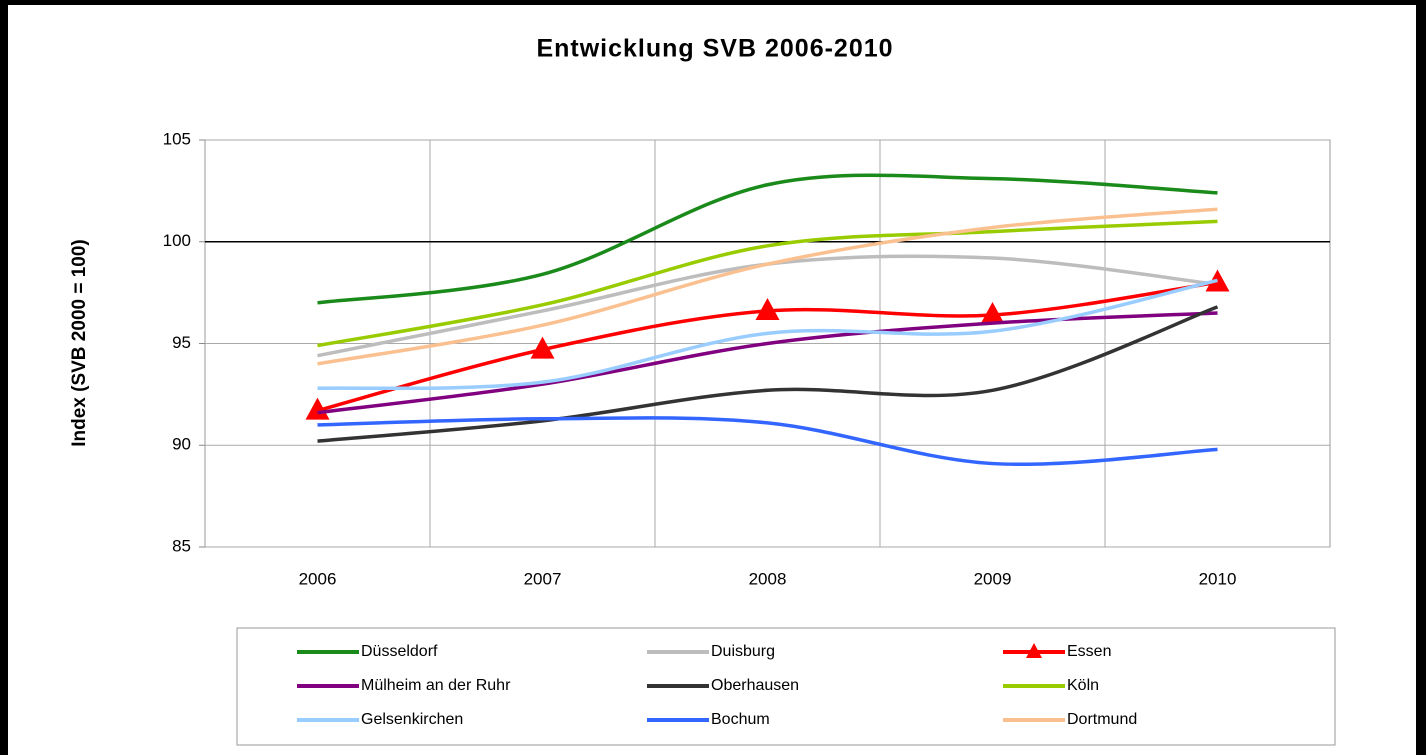 The height and width of the screenshot is (755, 1426). What do you see at coordinates (1102, 719) in the screenshot?
I see `legend-label: Dortmund` at bounding box center [1102, 719].